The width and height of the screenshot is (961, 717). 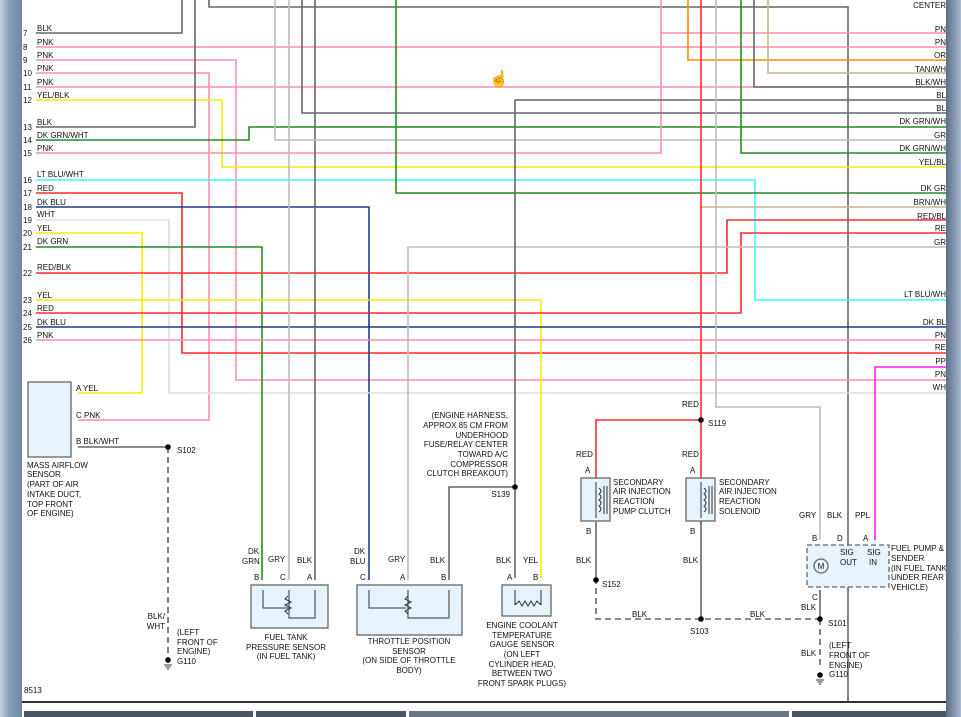 What do you see at coordinates (840, 538) in the screenshot?
I see `pin-label: D` at bounding box center [840, 538].